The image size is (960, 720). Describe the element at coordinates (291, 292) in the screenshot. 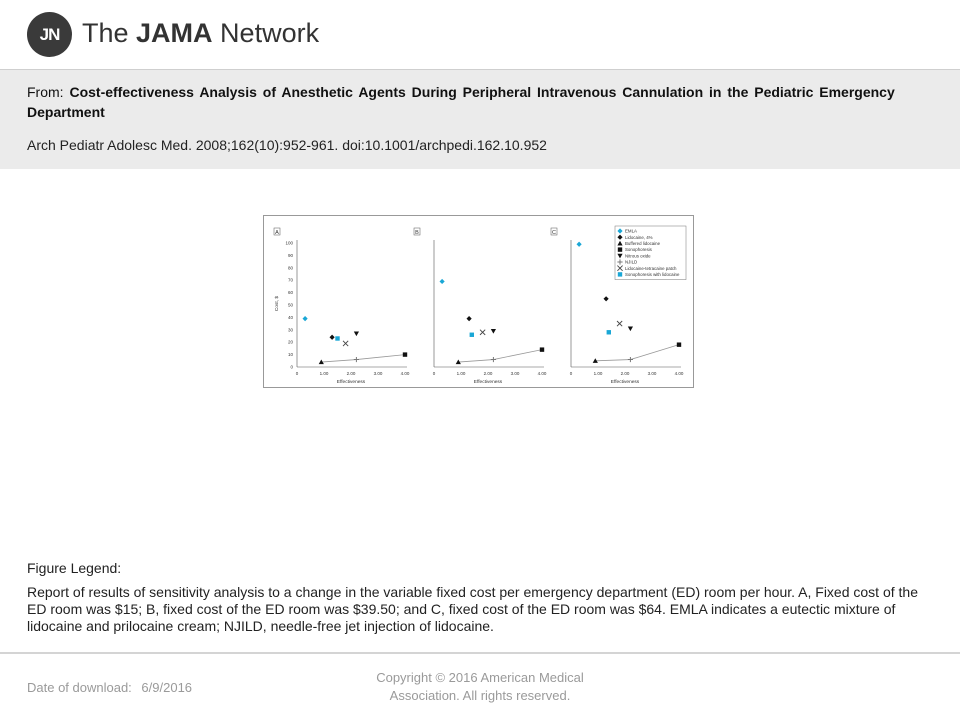

I see `y-tick-label: 60` at that location.